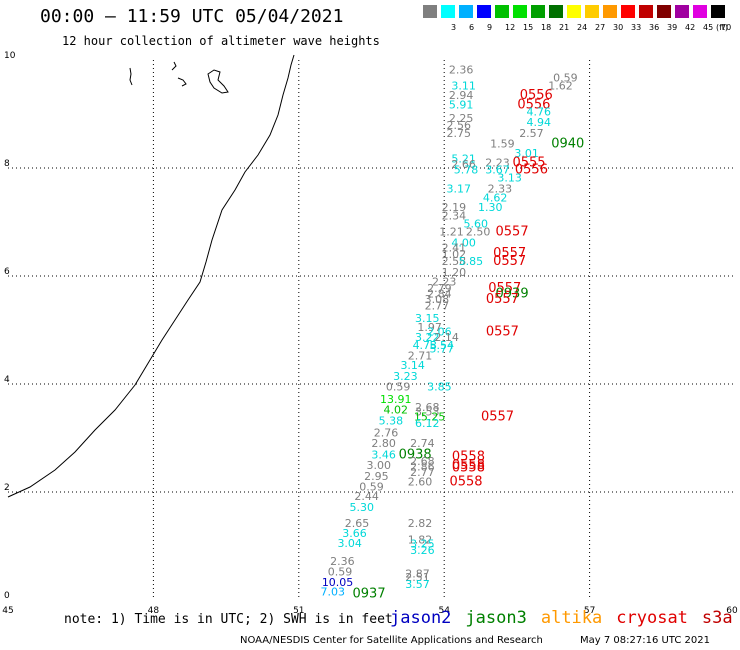 The image size is (740, 650). Describe the element at coordinates (298, 611) in the screenshot. I see `x-tick-label: 51` at that location.